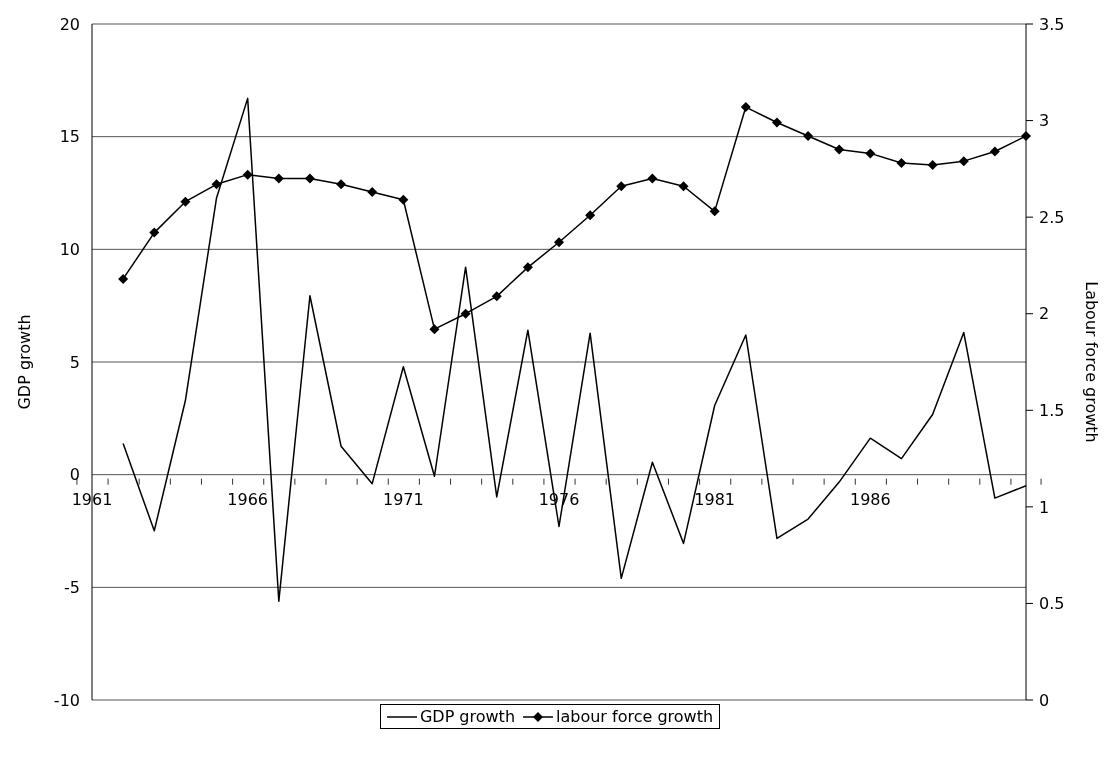 This screenshot has width=1110, height=758. Describe the element at coordinates (1044, 507) in the screenshot. I see `y2-tick-label: 1` at that location.